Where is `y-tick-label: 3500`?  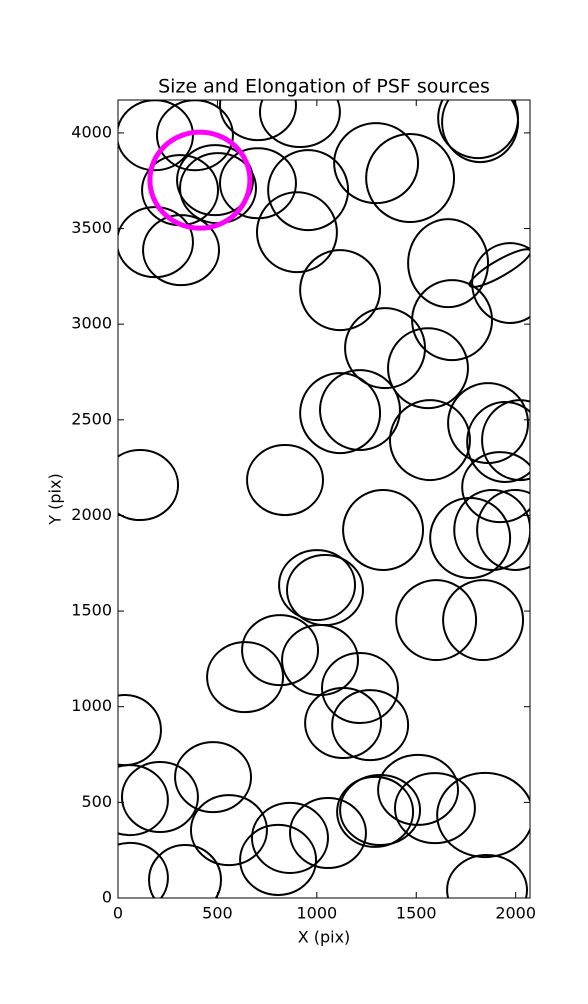
y-tick-label: 3500 is located at coordinates (91, 227).